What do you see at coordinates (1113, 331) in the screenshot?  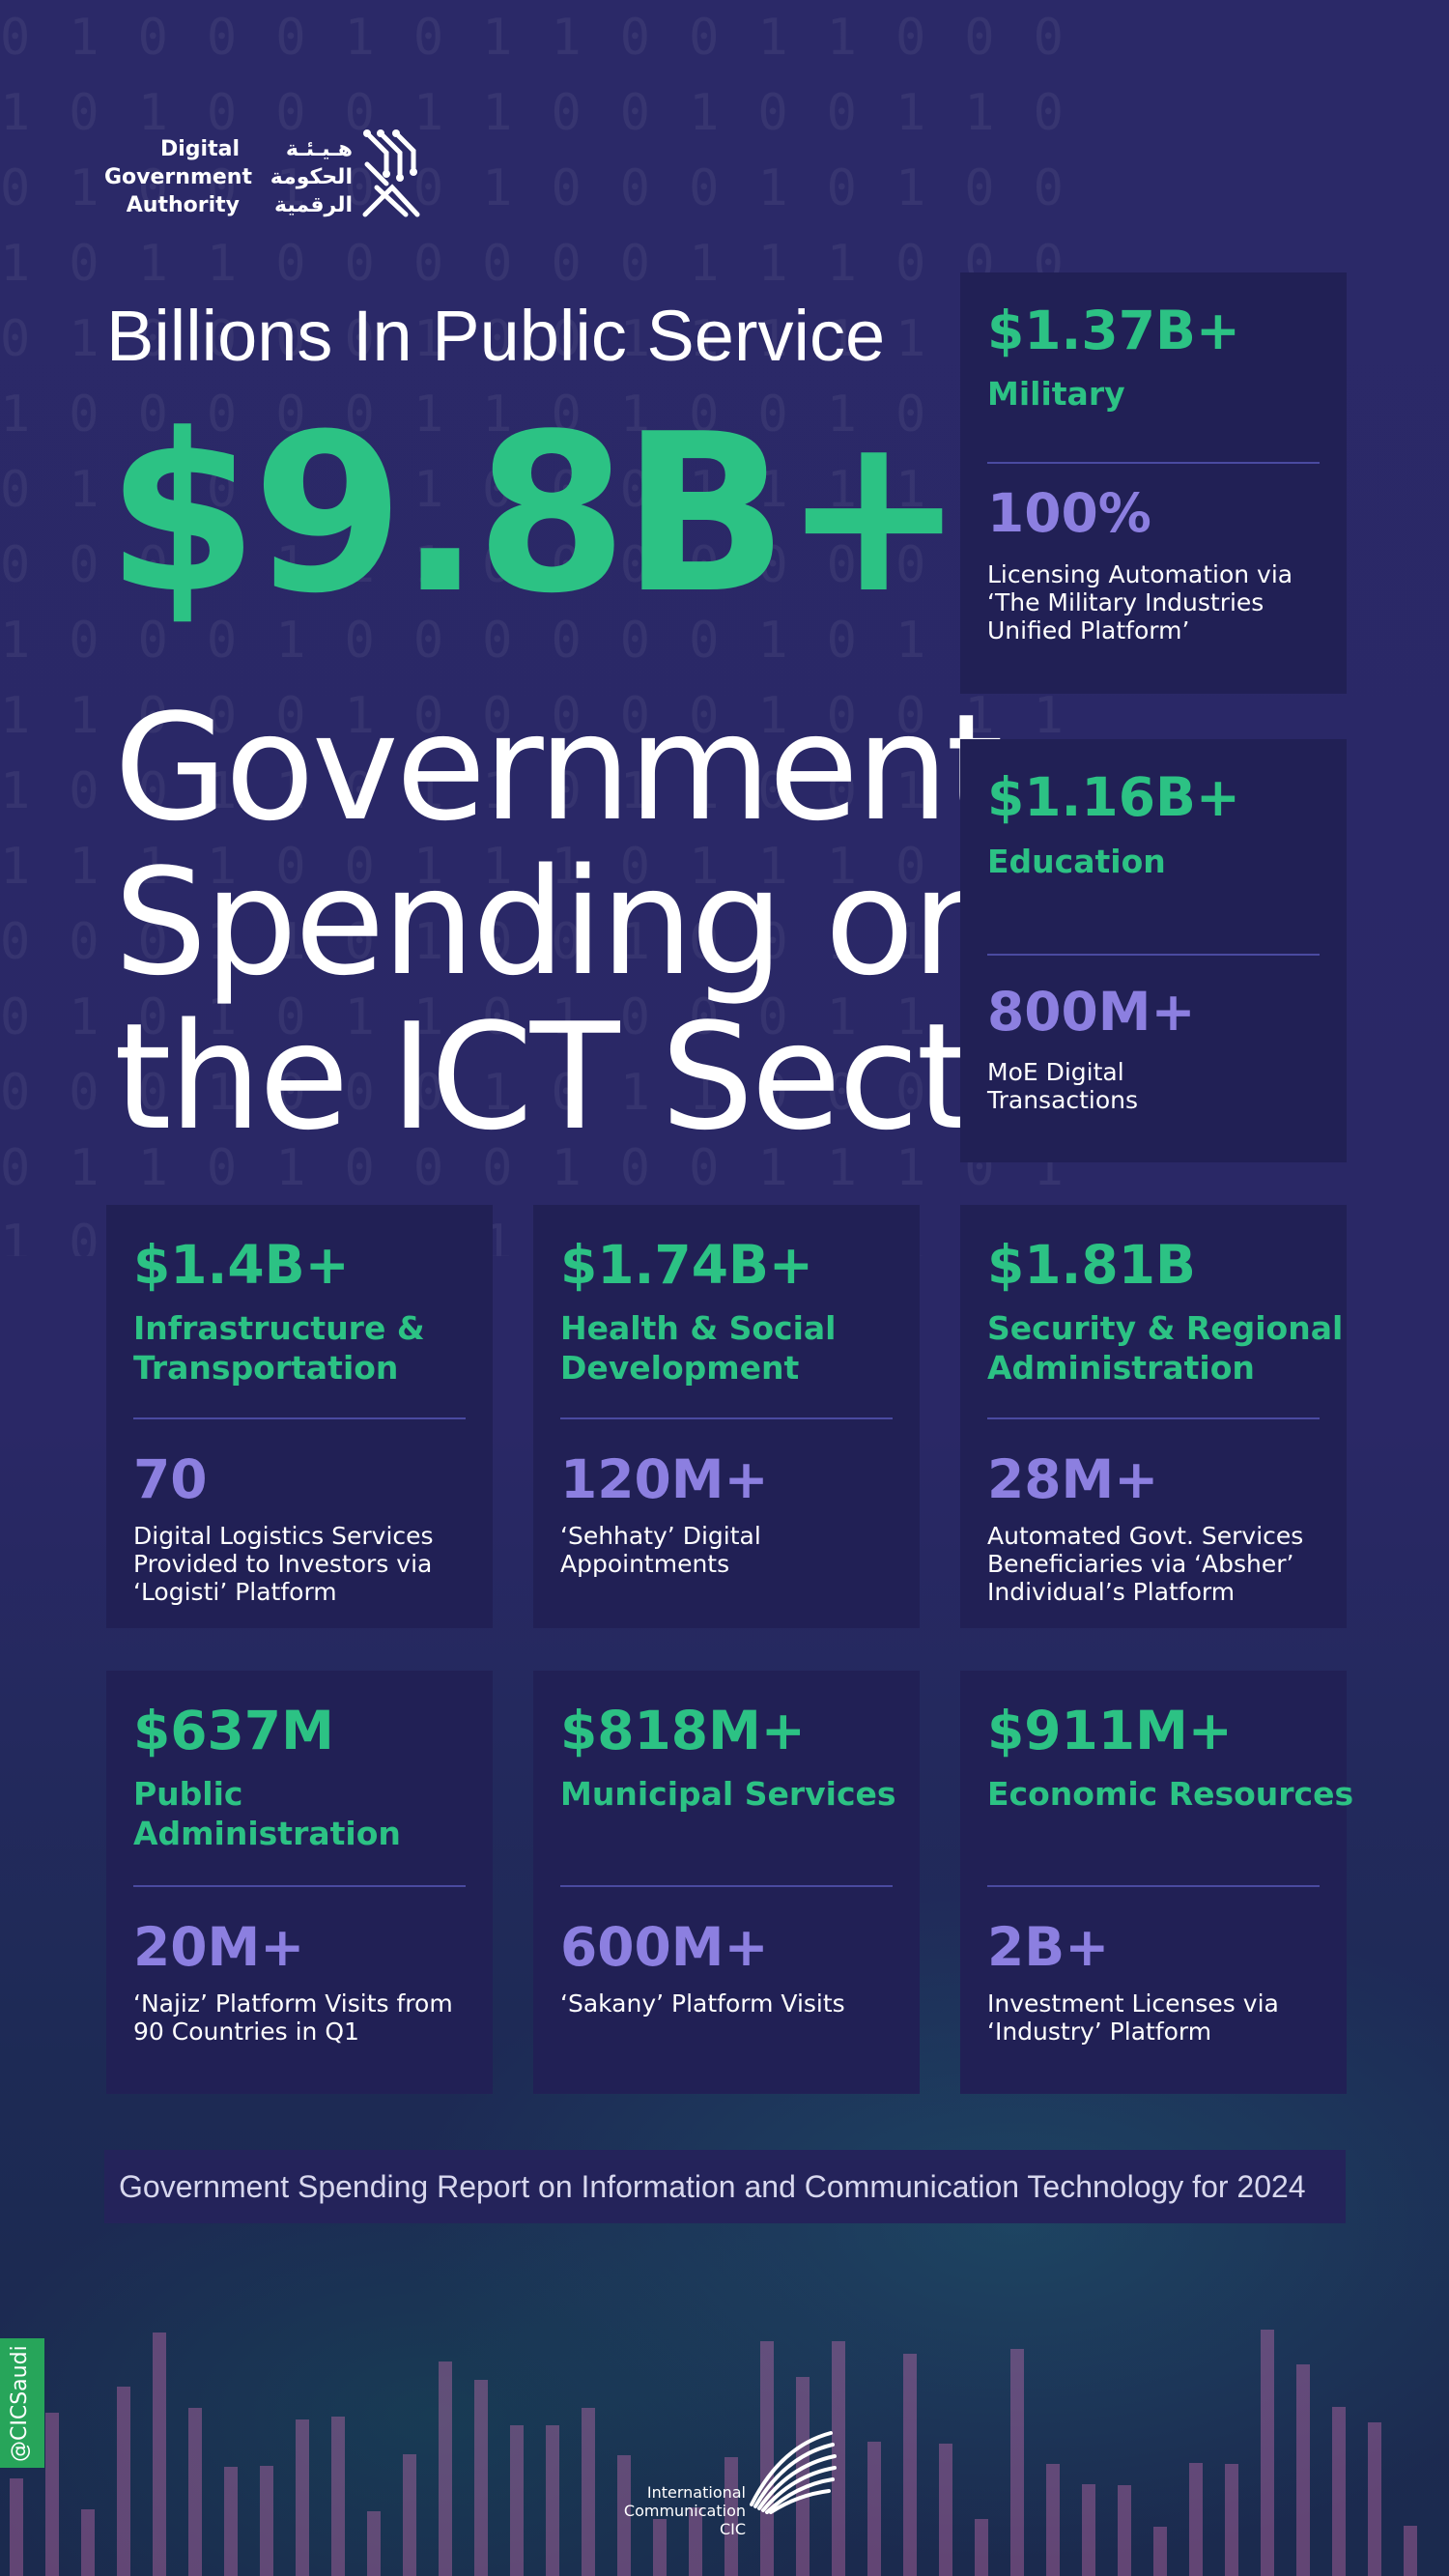 I see `sector-amount: $1.37B+` at bounding box center [1113, 331].